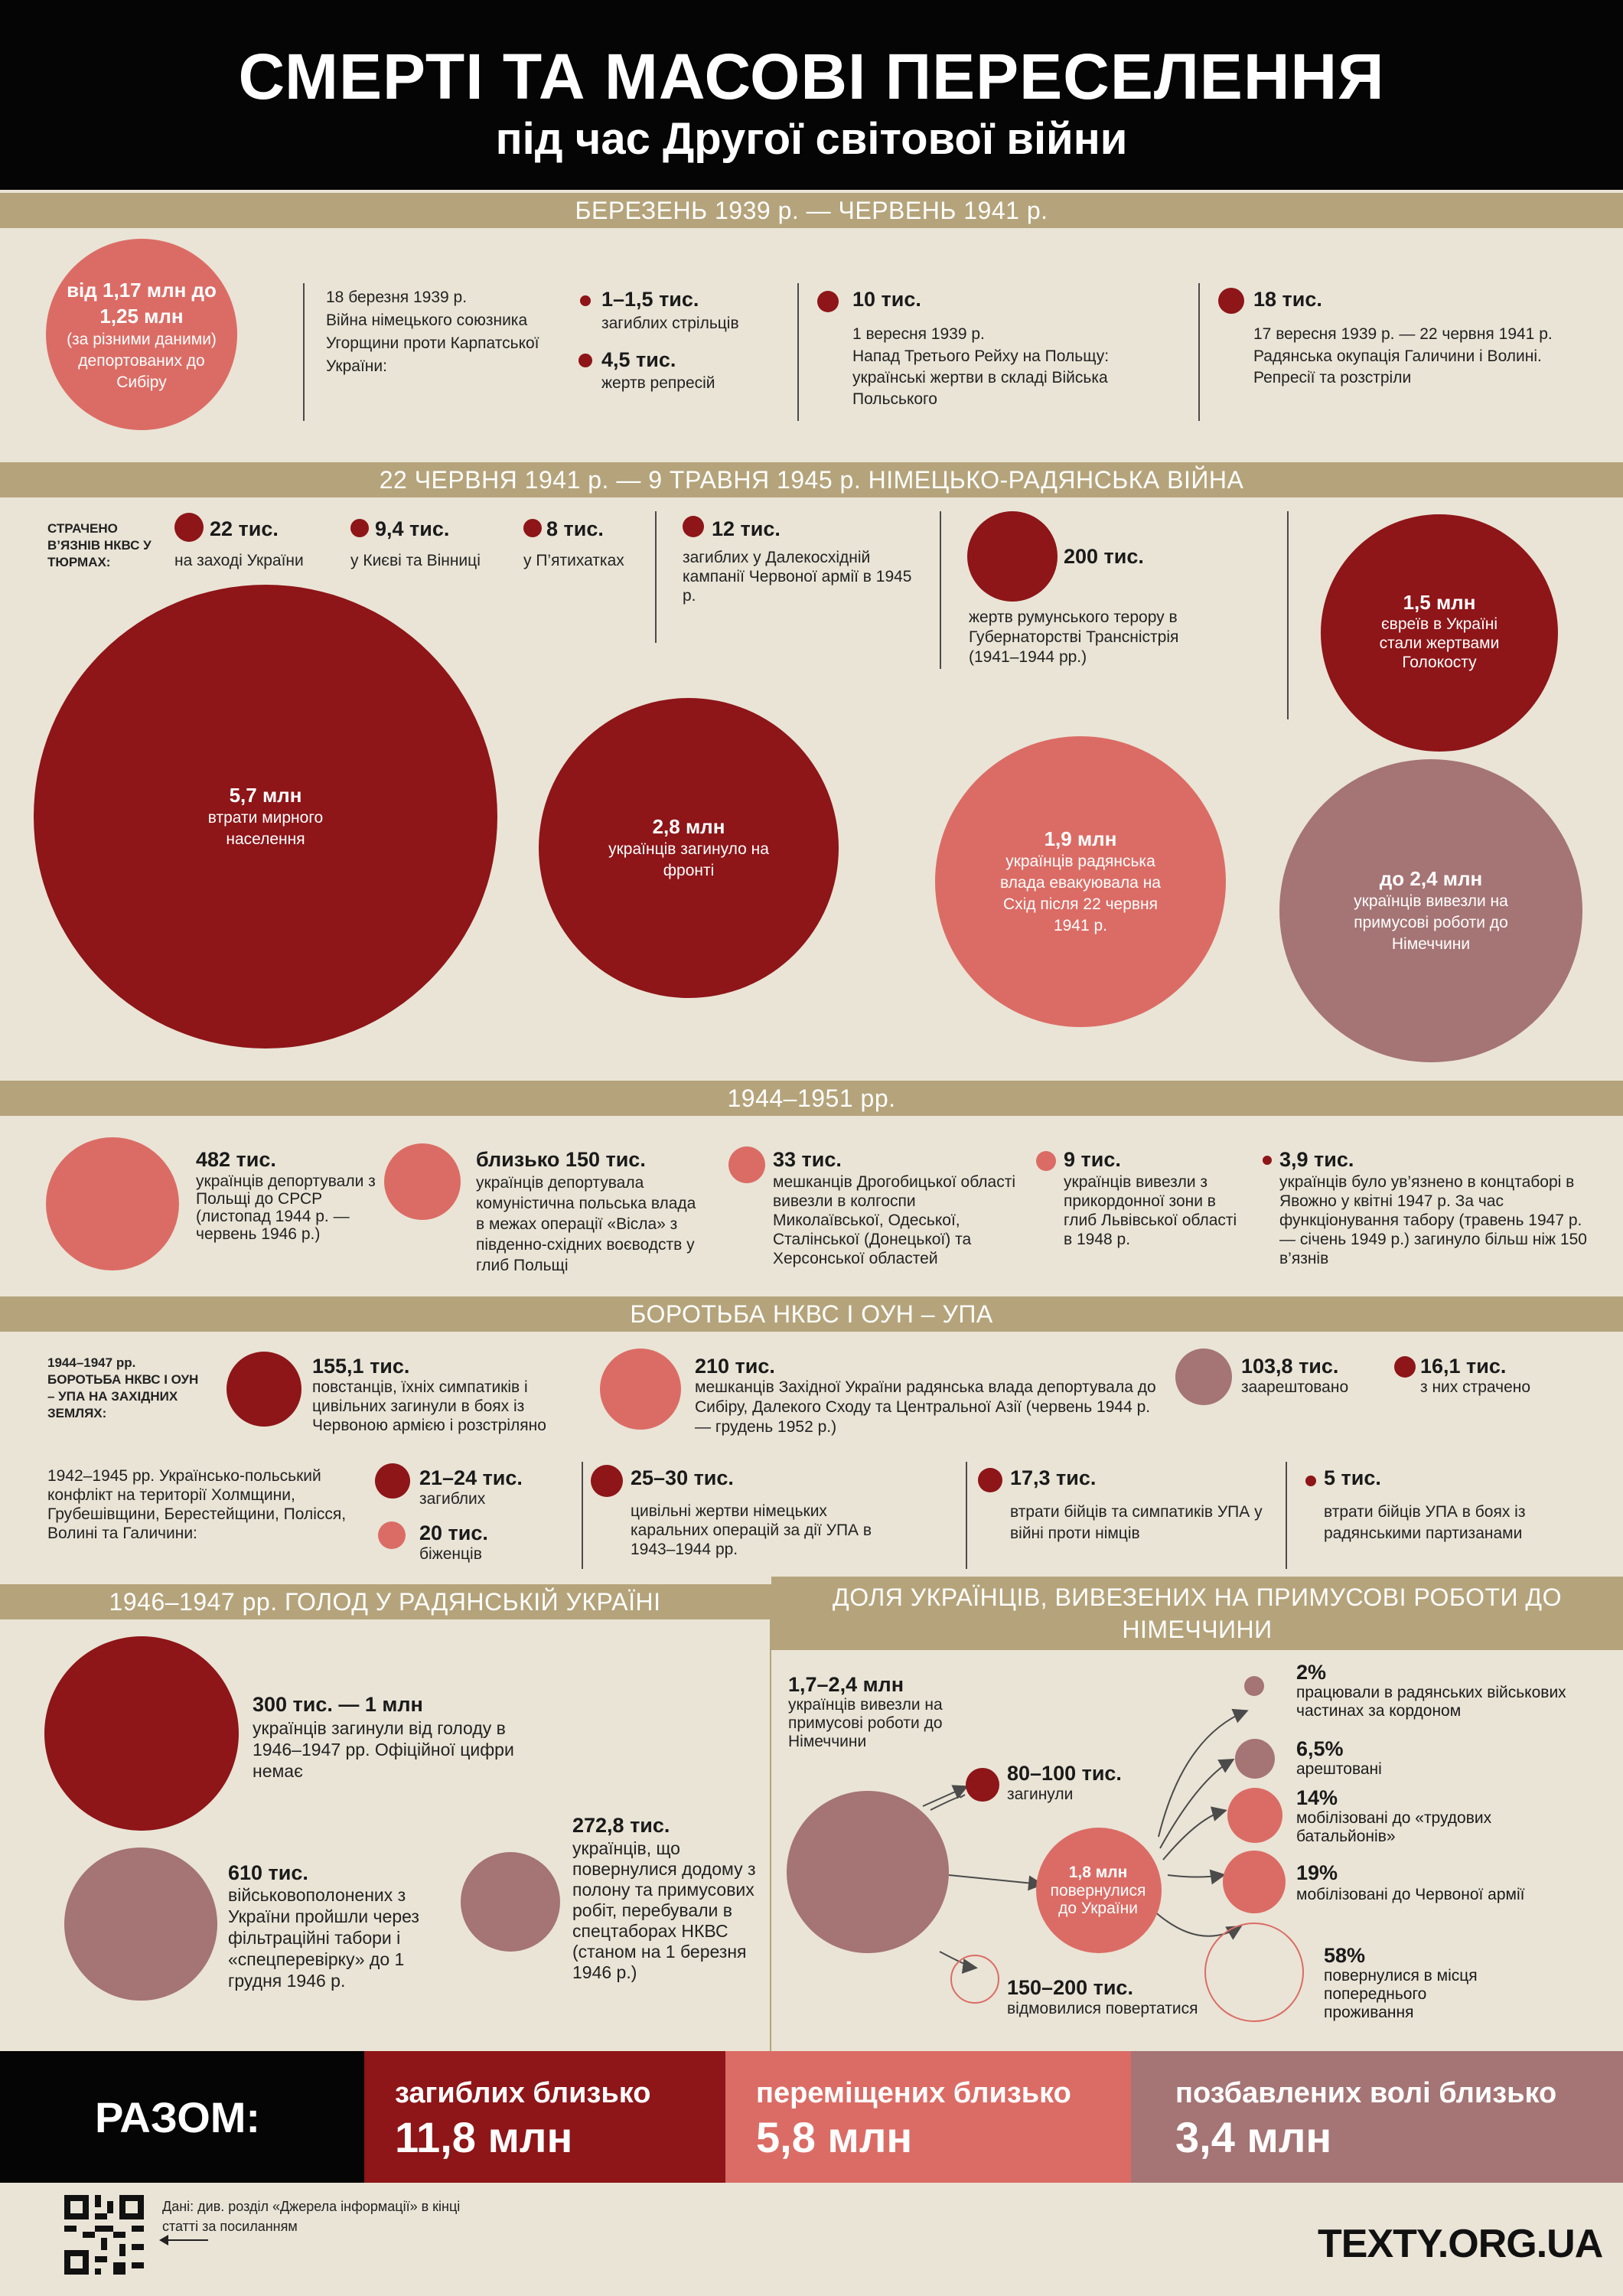 Image resolution: width=1623 pixels, height=2296 pixels. What do you see at coordinates (359, 528) in the screenshot?
I see `kyiv-dot` at bounding box center [359, 528].